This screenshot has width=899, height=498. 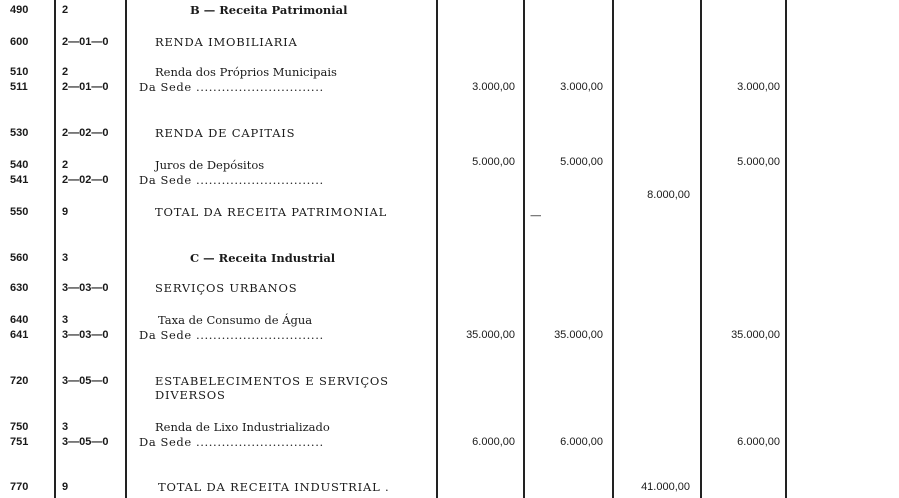 What do you see at coordinates (235, 320) in the screenshot?
I see `description: Taxa de Consumo de Água` at bounding box center [235, 320].